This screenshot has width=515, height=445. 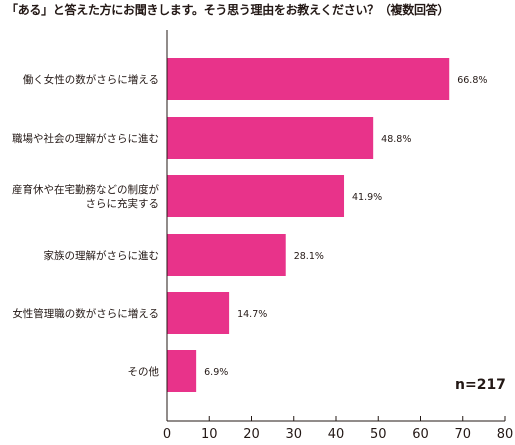 What do you see at coordinates (167, 434) in the screenshot?
I see `x-tick-label-0: 0` at bounding box center [167, 434].